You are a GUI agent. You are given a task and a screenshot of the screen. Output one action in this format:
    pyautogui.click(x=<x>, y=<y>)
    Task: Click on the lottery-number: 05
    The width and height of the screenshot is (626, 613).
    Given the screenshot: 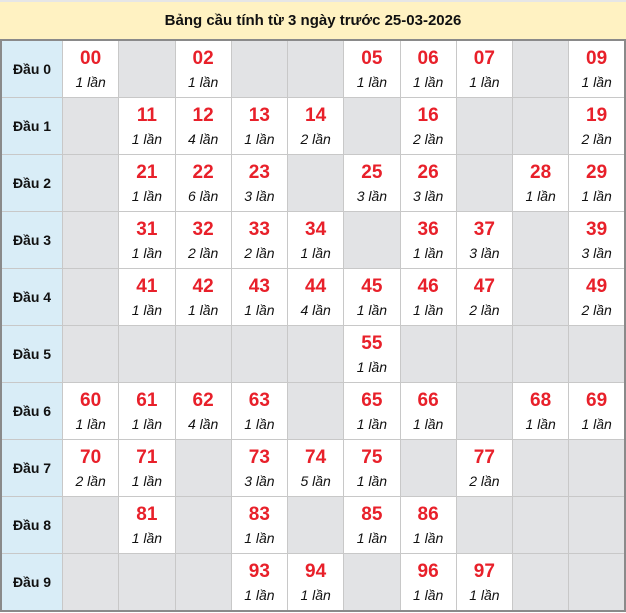 What is the action you would take?
    pyautogui.click(x=372, y=58)
    